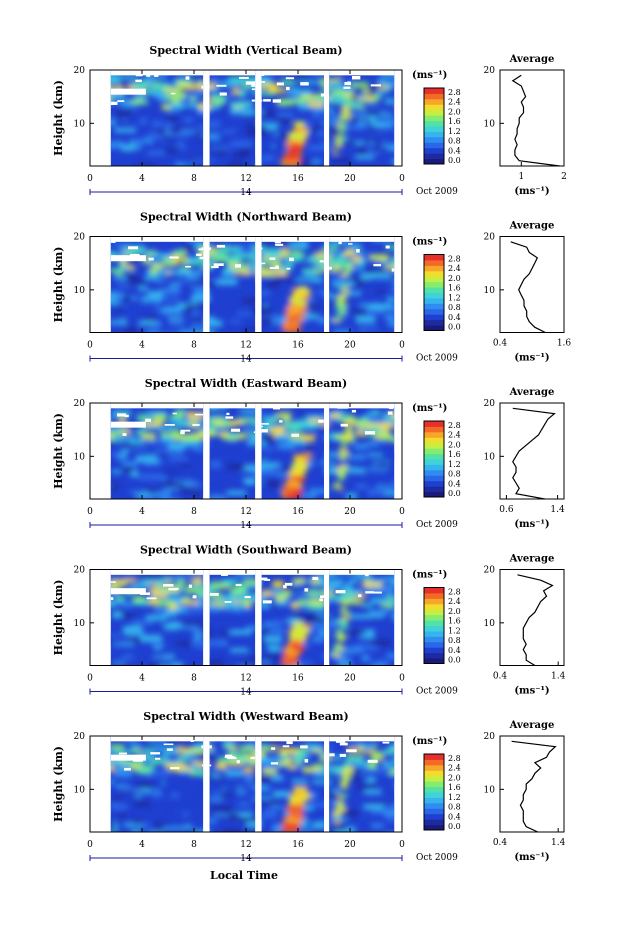 This screenshot has width=622, height=929. Describe the element at coordinates (429, 741) in the screenshot. I see `colorbar-unit: (ms⁻¹)` at that location.